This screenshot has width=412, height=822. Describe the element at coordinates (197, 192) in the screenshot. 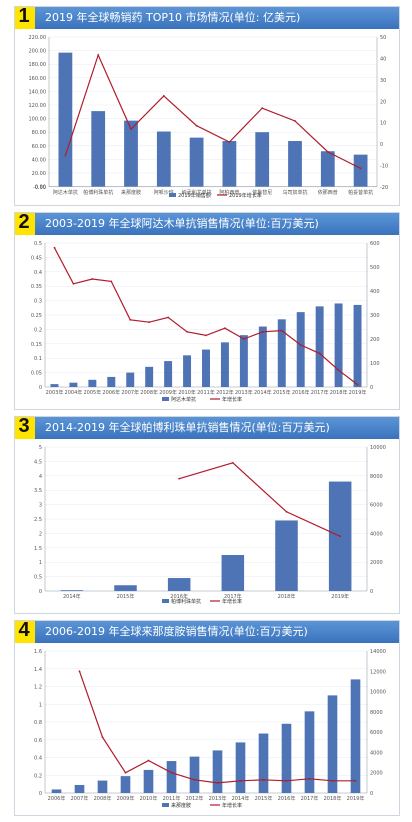

I see `x-tick-label: 纳武利尤单抗` at that location.